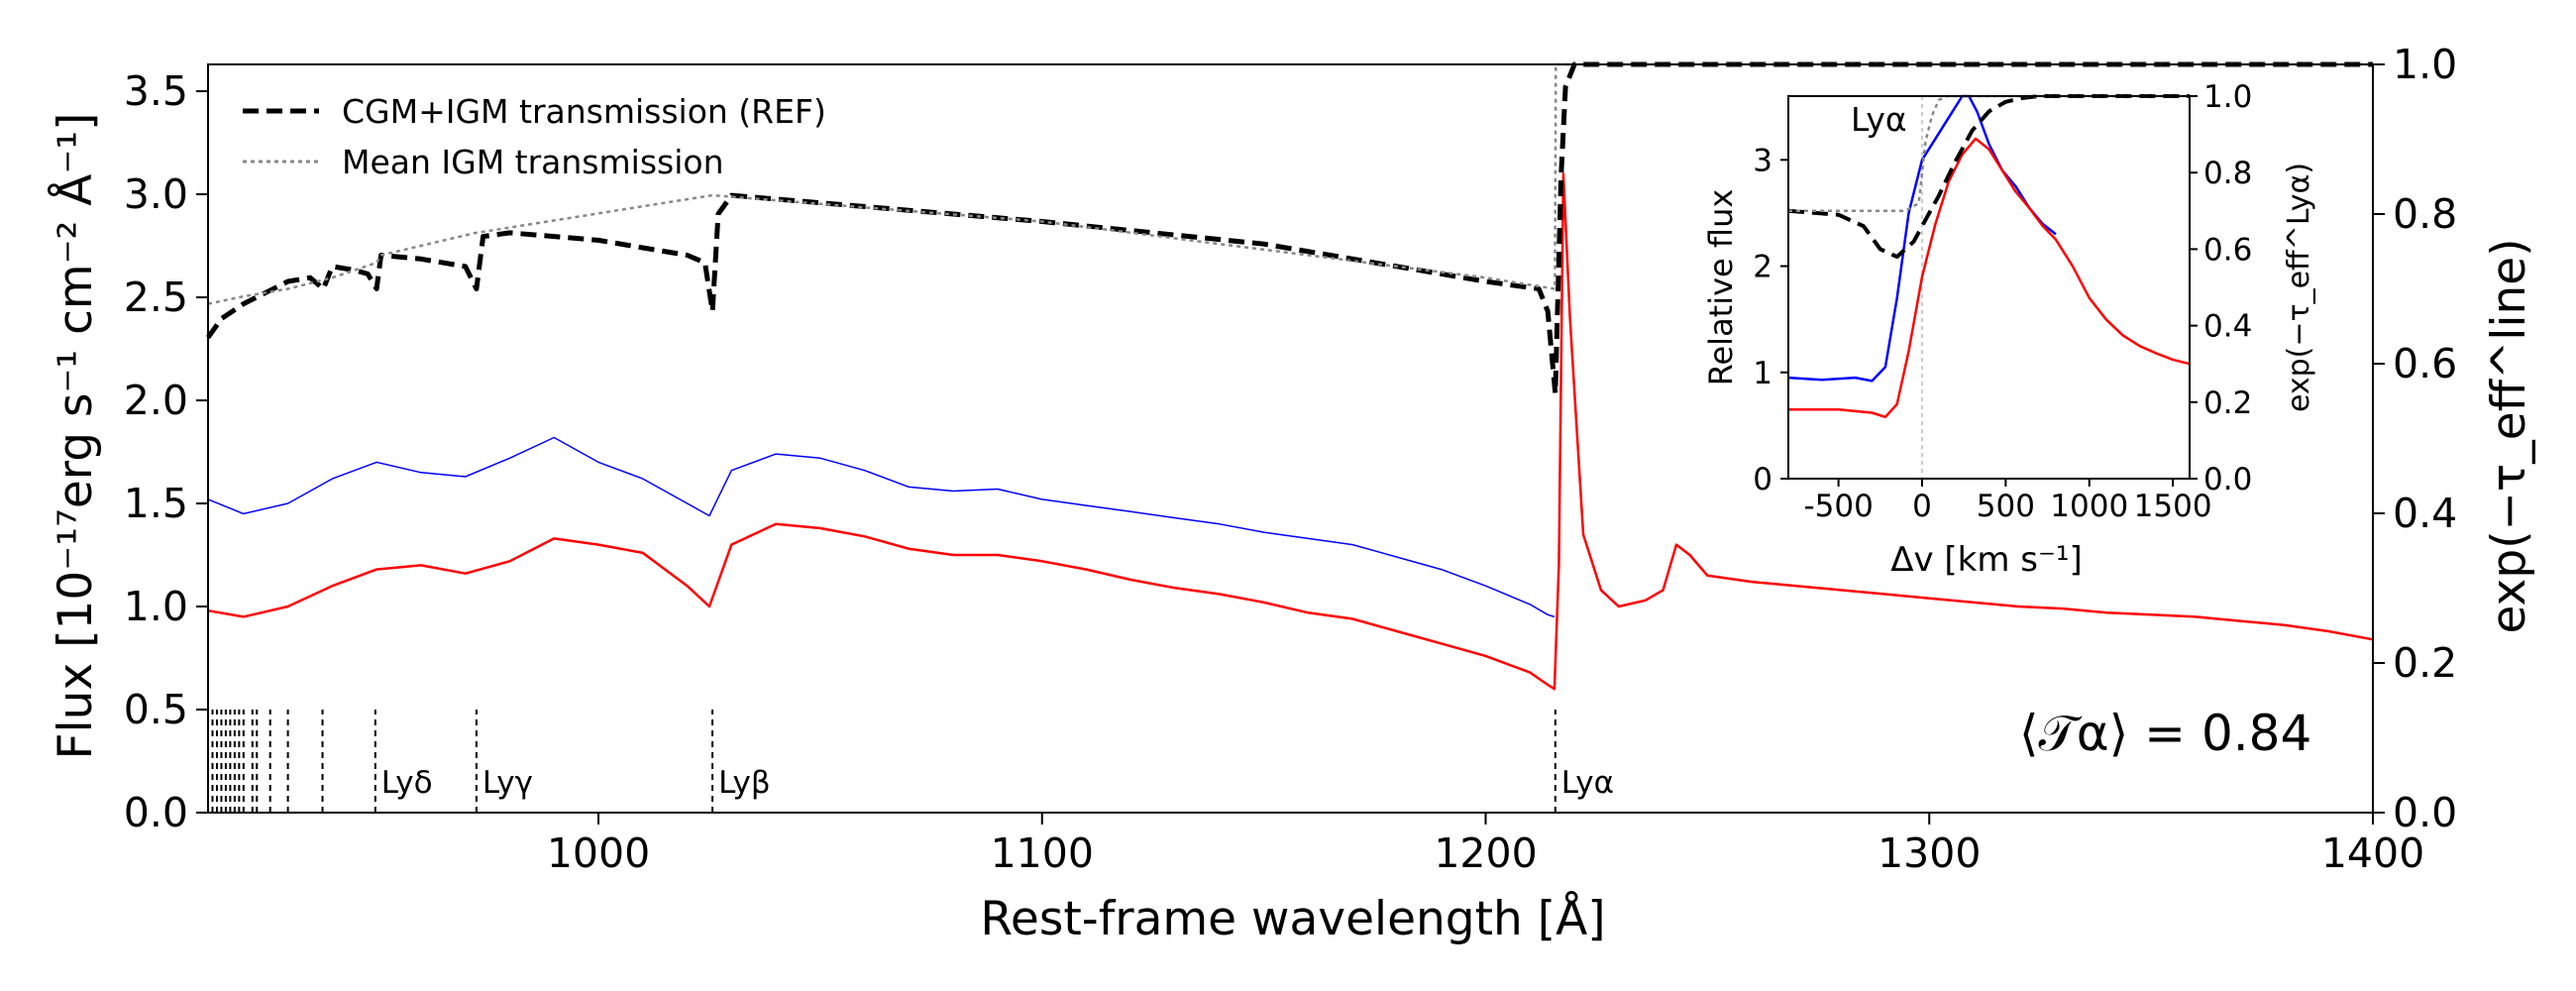  Describe the element at coordinates (156, 400) in the screenshot. I see `y-tick-label: 2.0` at that location.